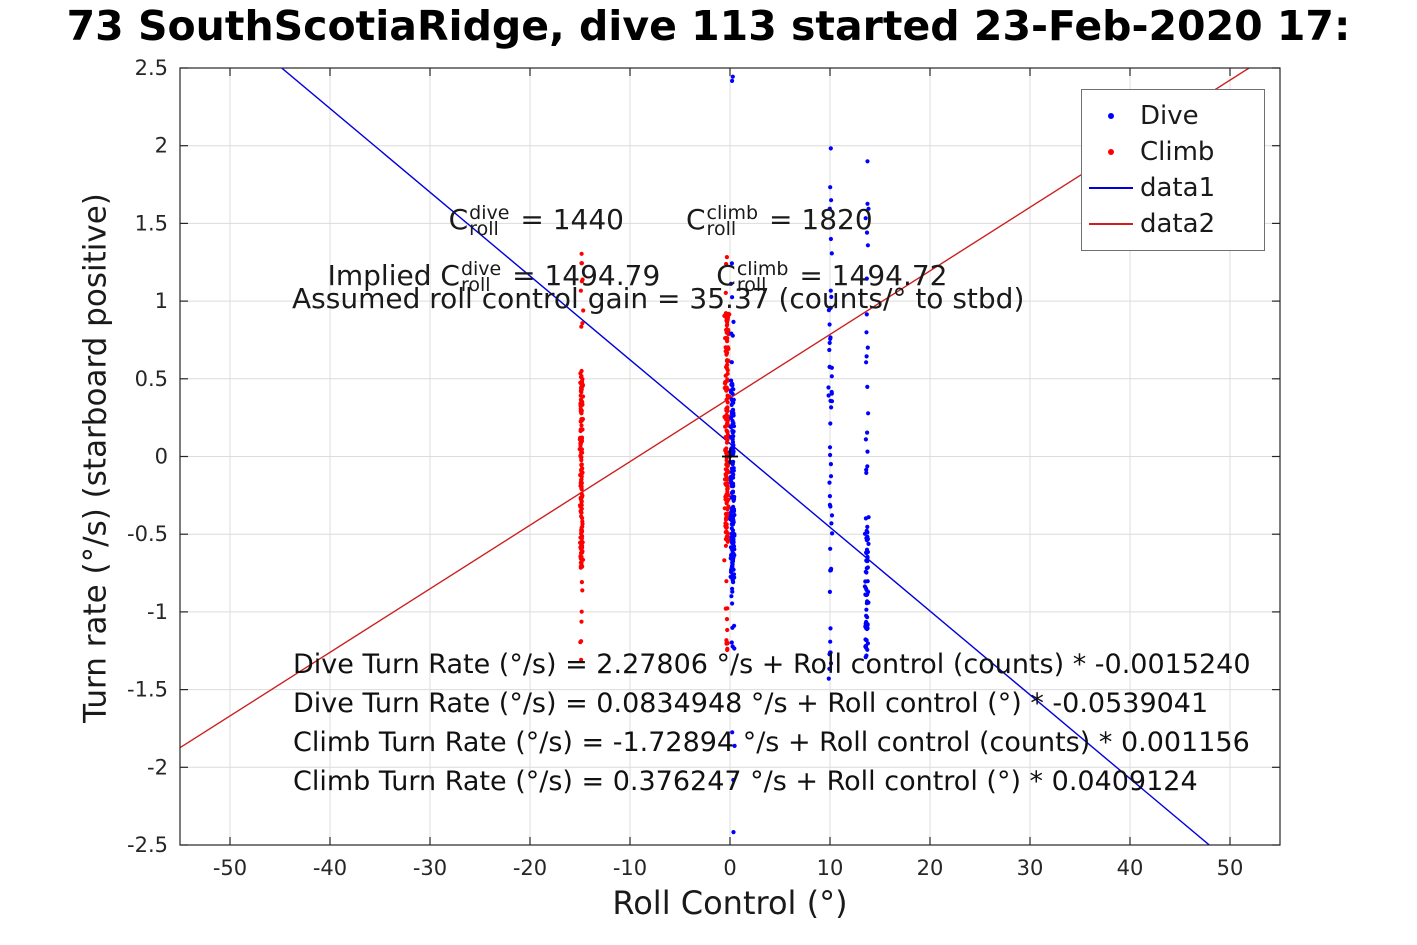  I want to click on x-axis-label: Roll Control (°), so click(730, 903).